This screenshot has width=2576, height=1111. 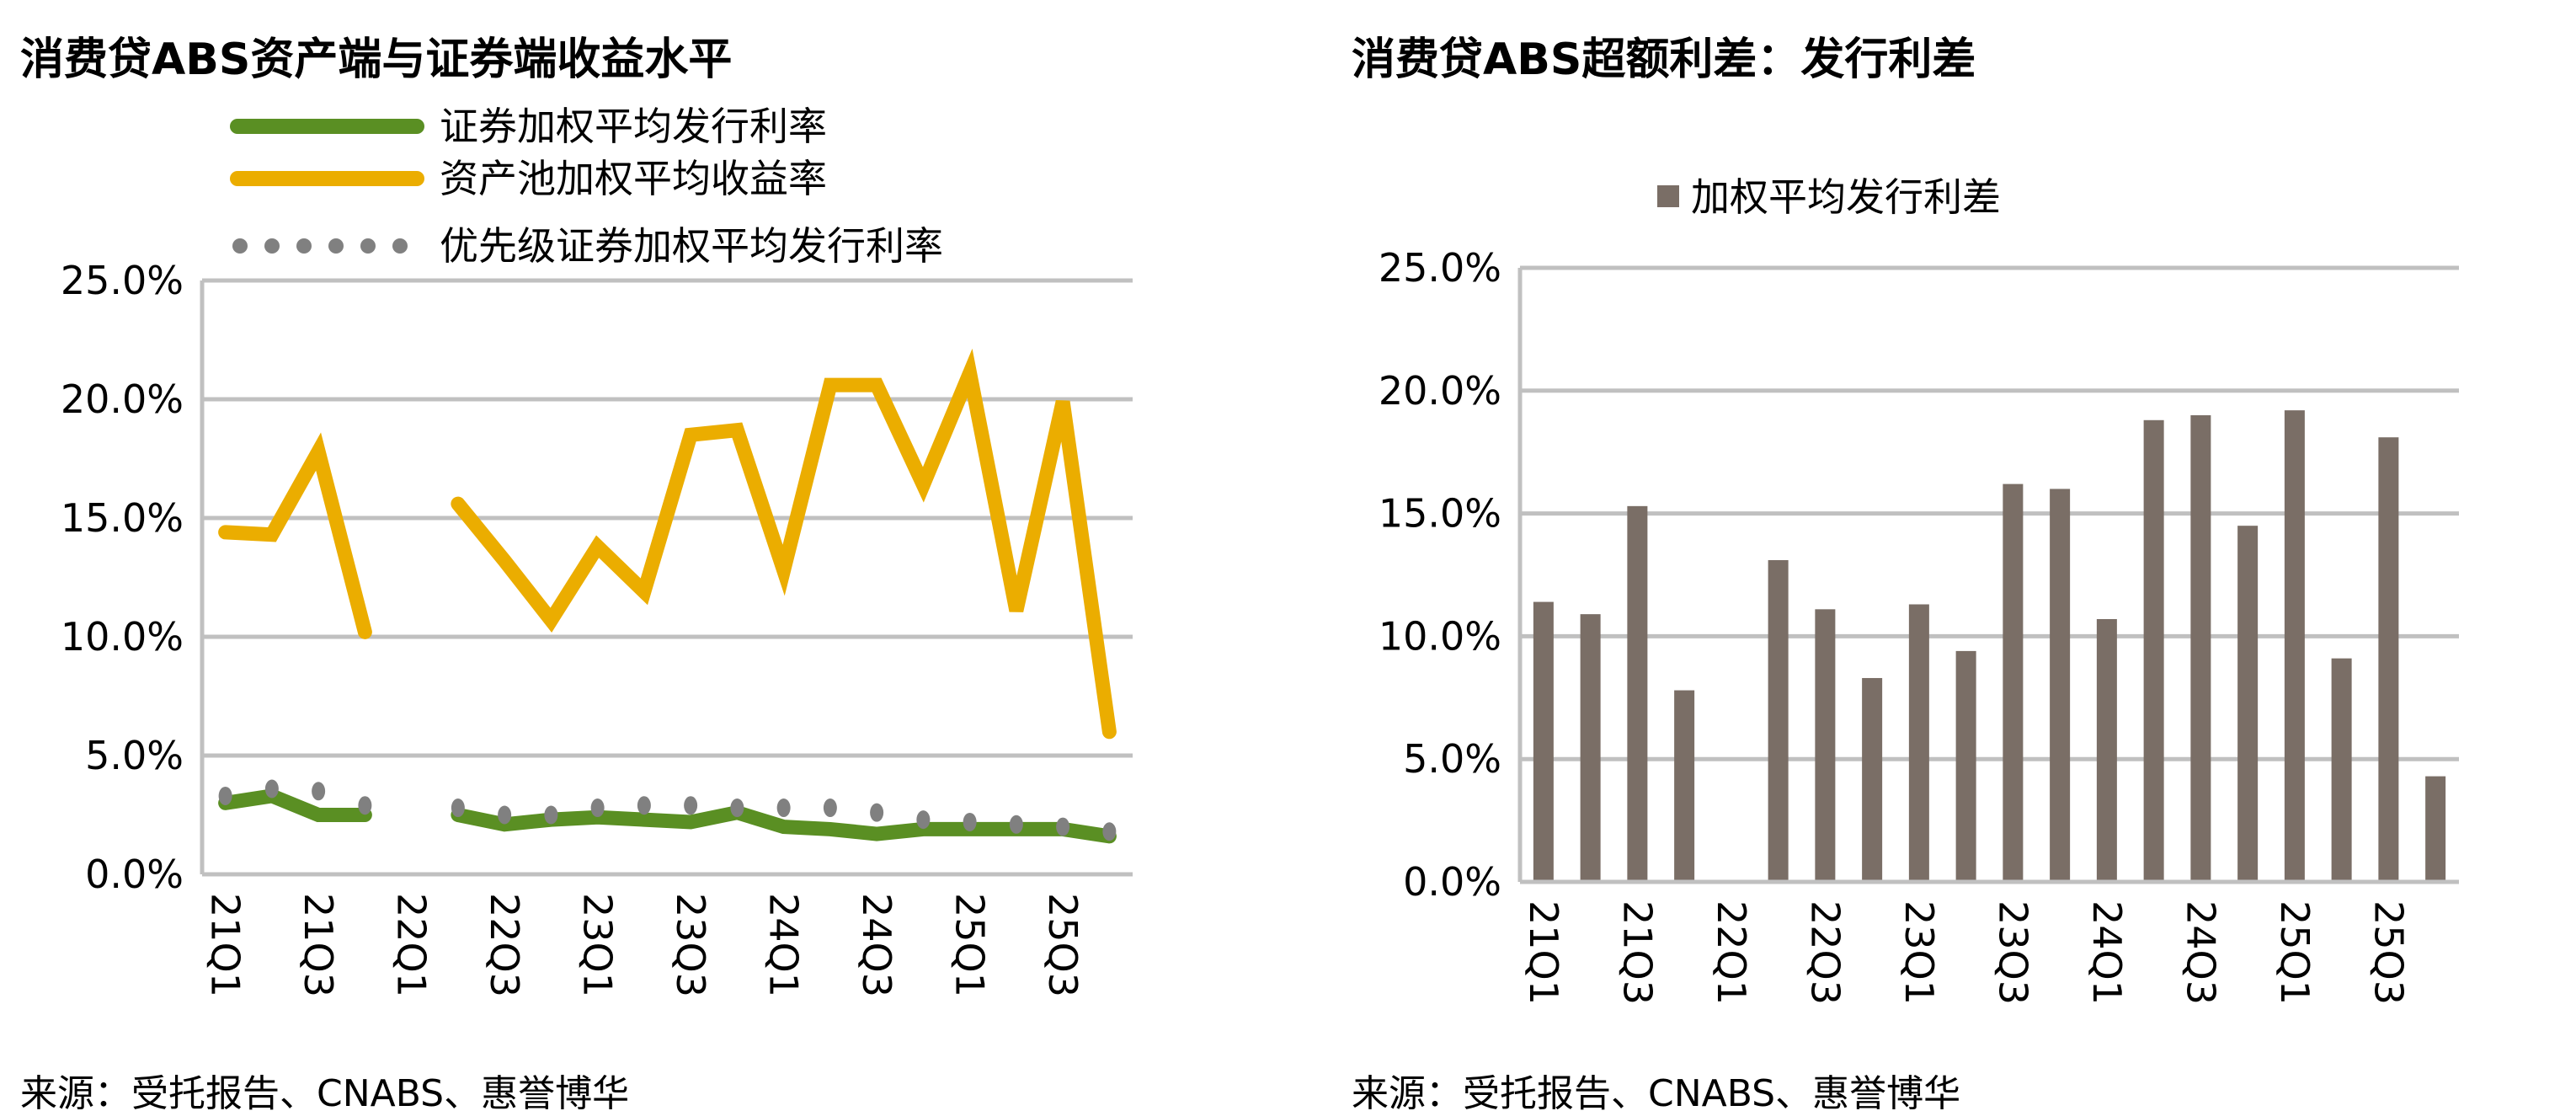 What do you see at coordinates (1440, 636) in the screenshot?
I see `right-y-tick-label: 10.0%` at bounding box center [1440, 636].